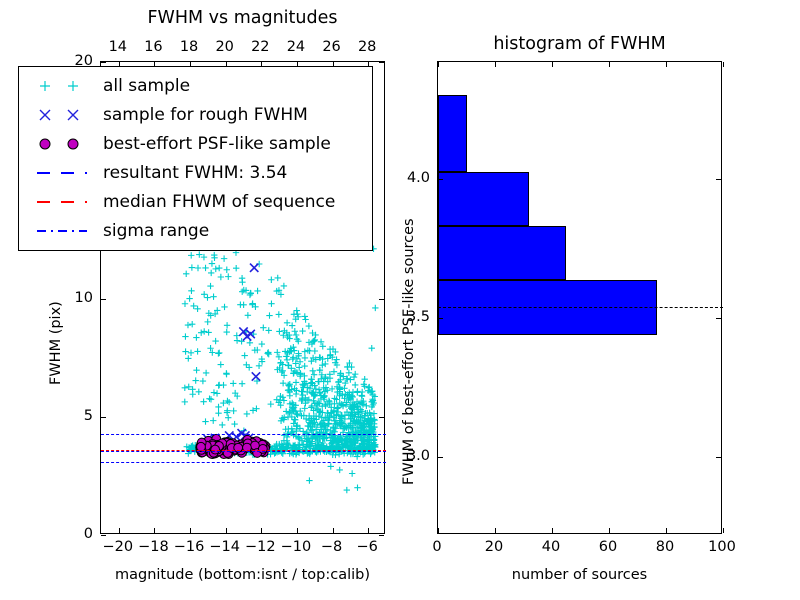 The width and height of the screenshot is (800, 600). Describe the element at coordinates (250, 334) in the screenshot. I see `scatter-marker-cross` at that location.